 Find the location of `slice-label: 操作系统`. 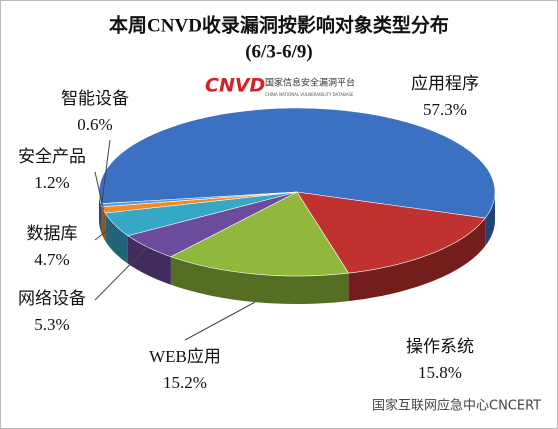

slice-label: 操作系统 is located at coordinates (440, 346).